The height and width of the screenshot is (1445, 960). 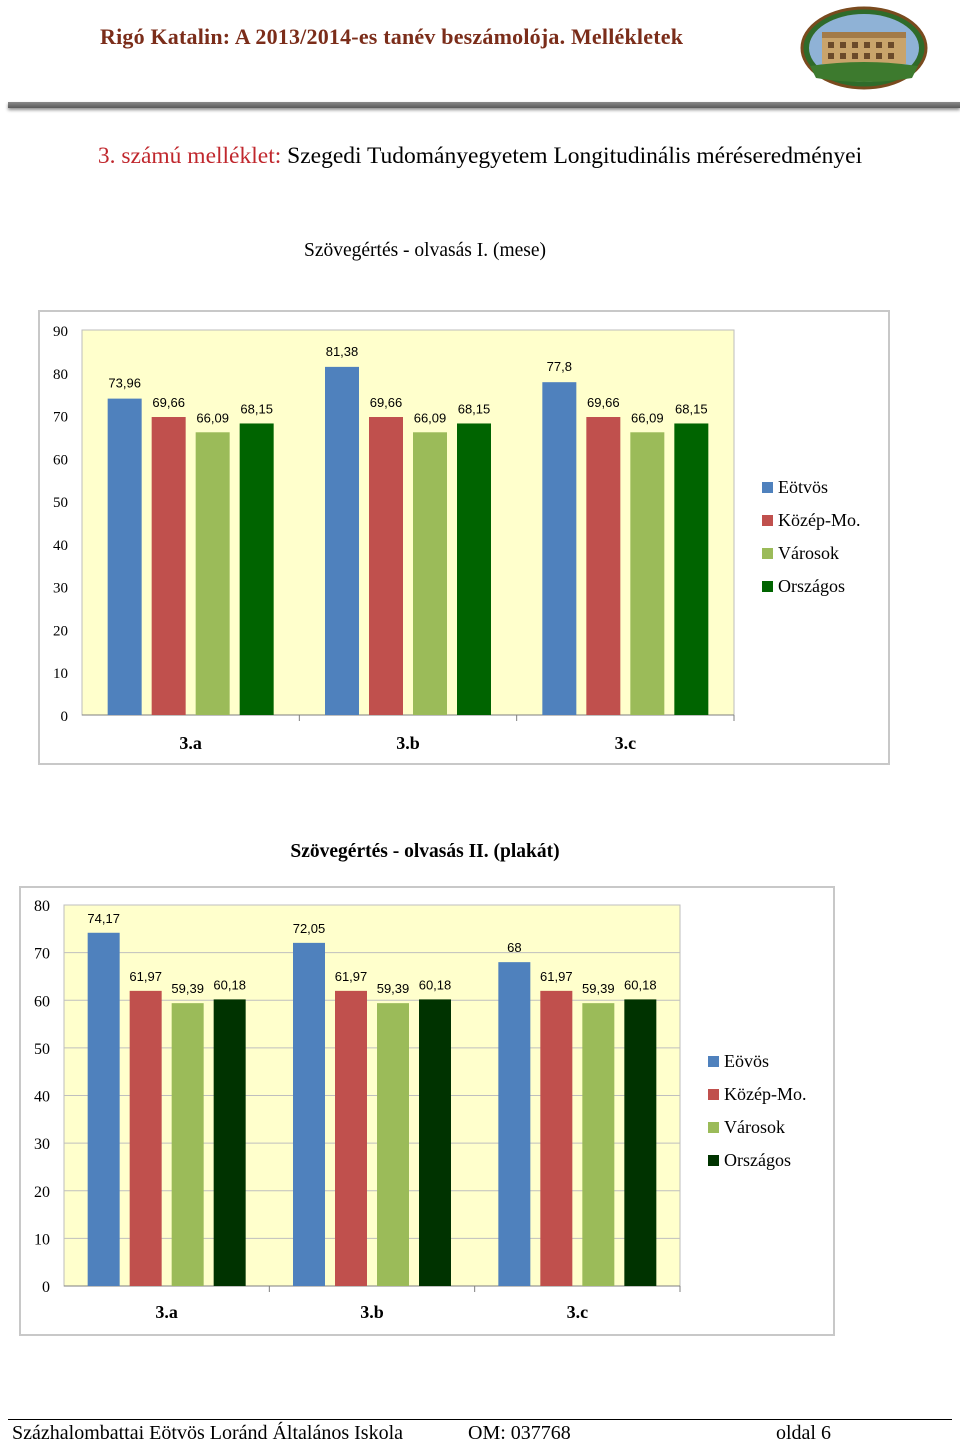 I want to click on chart-1-title: Szövegértés - olvasás I. (mese), so click(x=425, y=250).